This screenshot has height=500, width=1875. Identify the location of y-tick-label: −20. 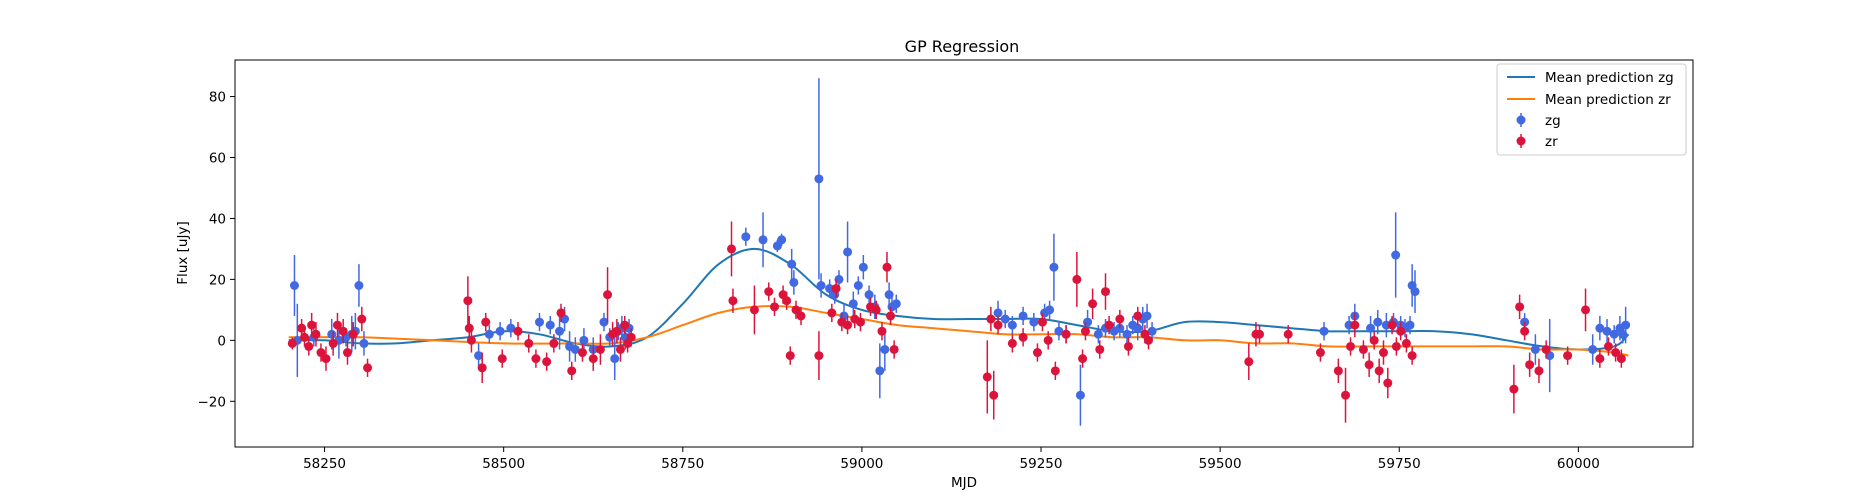
(212, 402).